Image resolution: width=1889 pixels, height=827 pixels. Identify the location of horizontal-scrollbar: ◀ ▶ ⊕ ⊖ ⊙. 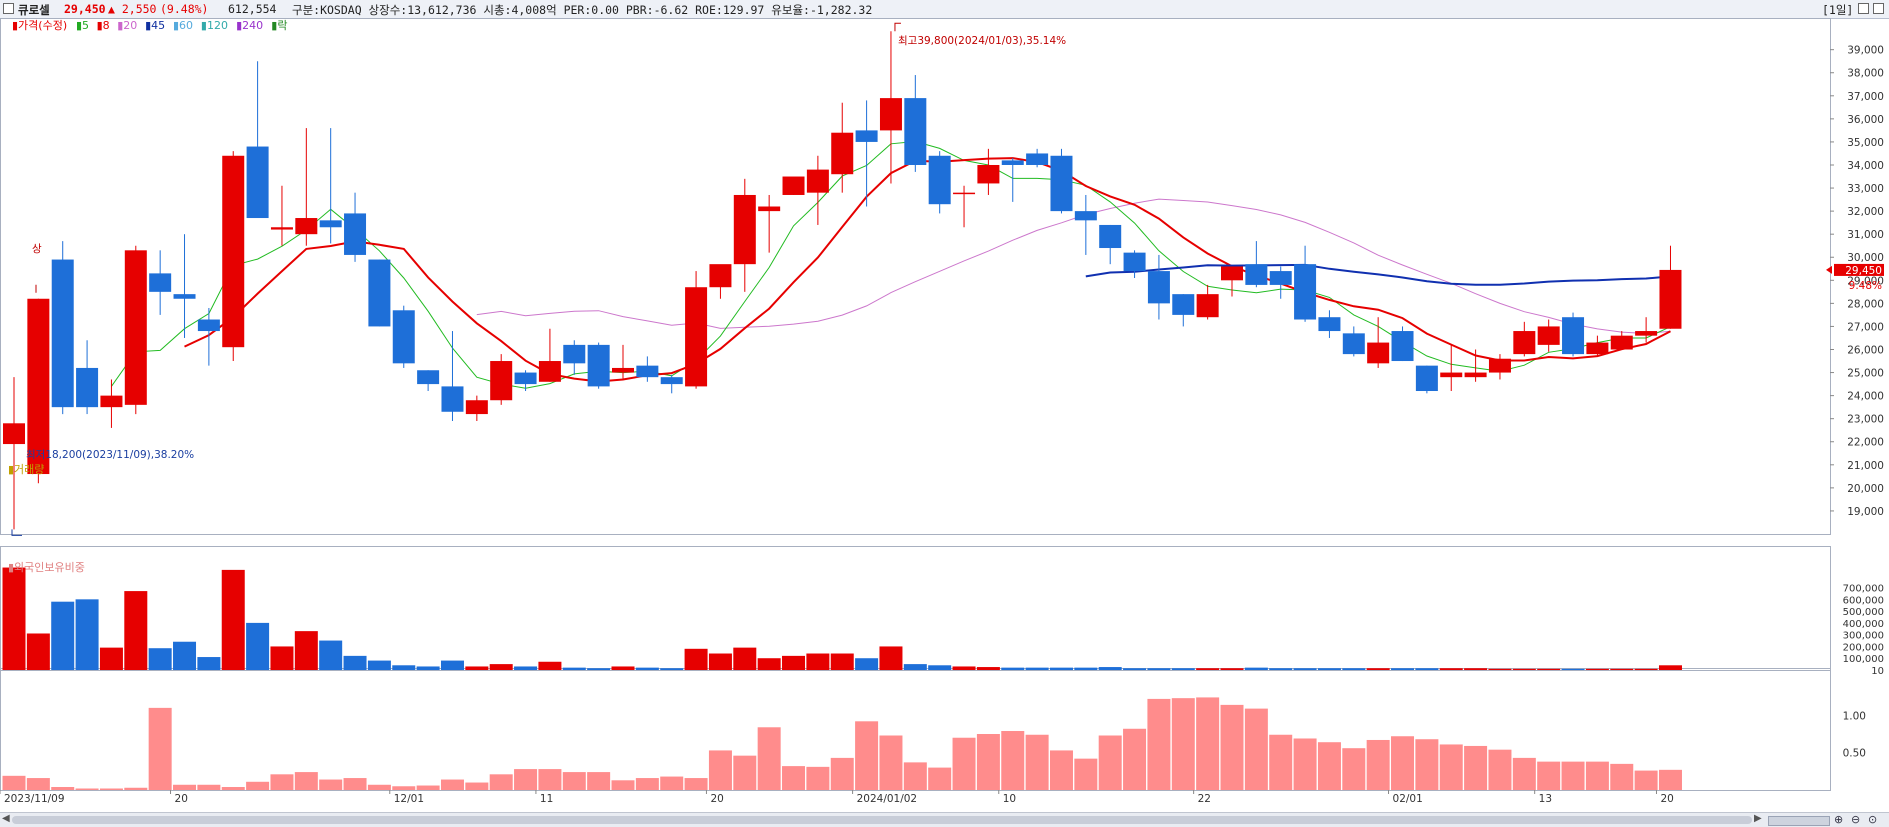
(944, 819).